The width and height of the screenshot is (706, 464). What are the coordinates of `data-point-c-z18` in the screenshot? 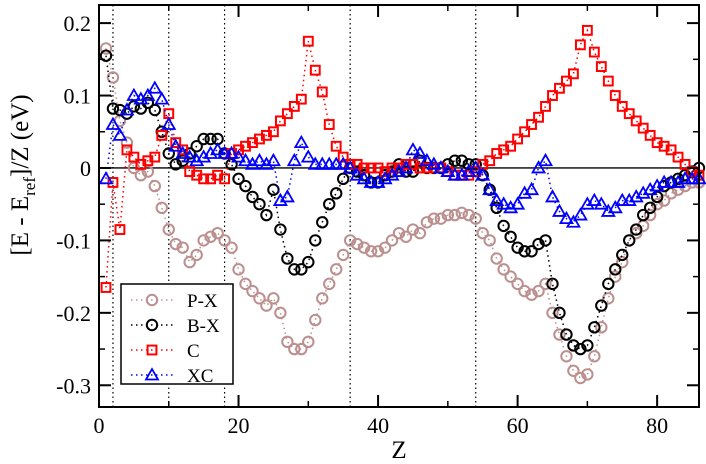 It's located at (225, 179).